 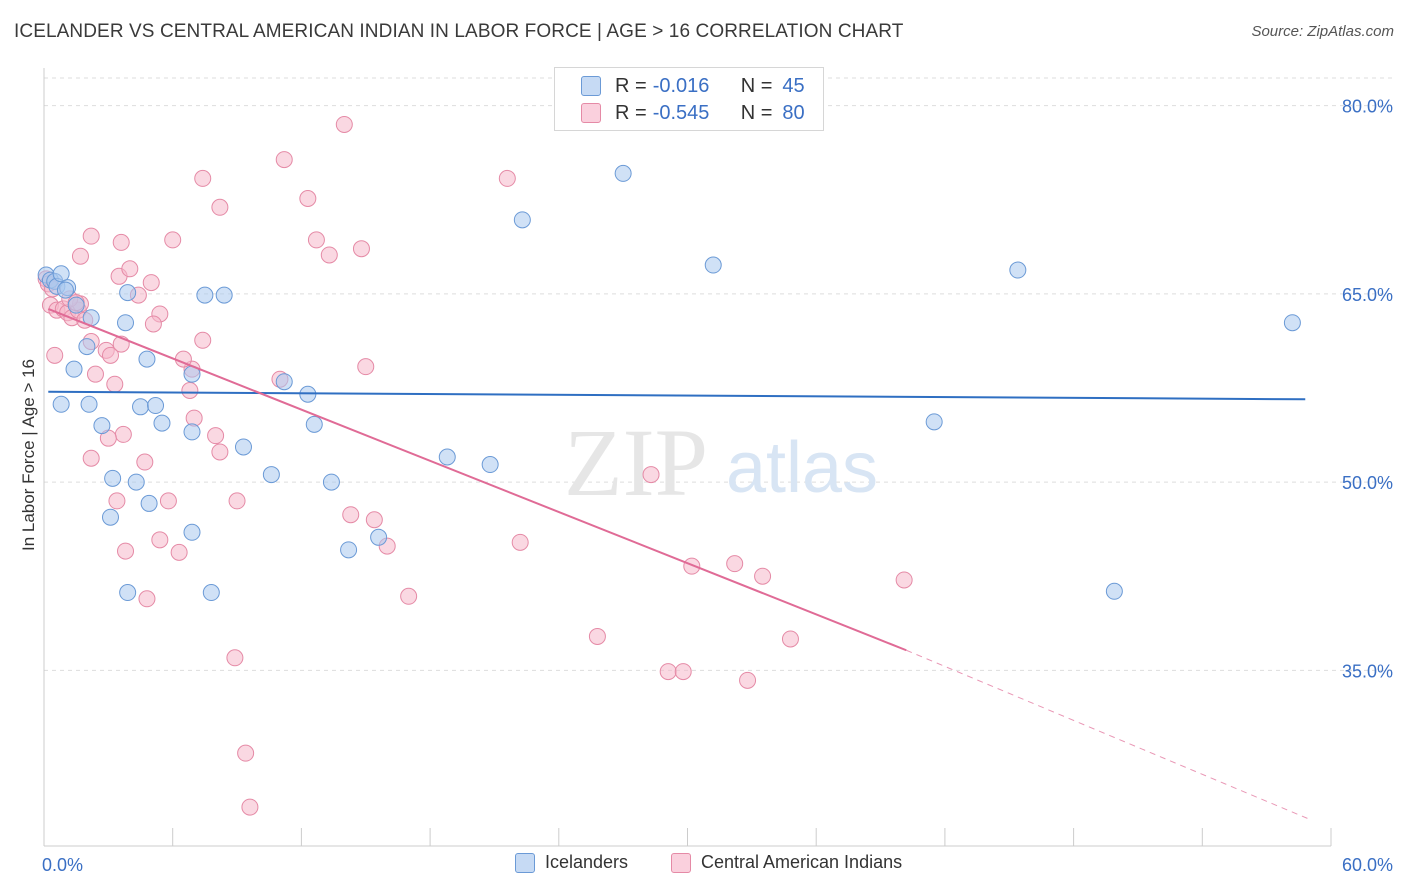 I want to click on y-tick-label: 35.0%, so click(x=1367, y=671).